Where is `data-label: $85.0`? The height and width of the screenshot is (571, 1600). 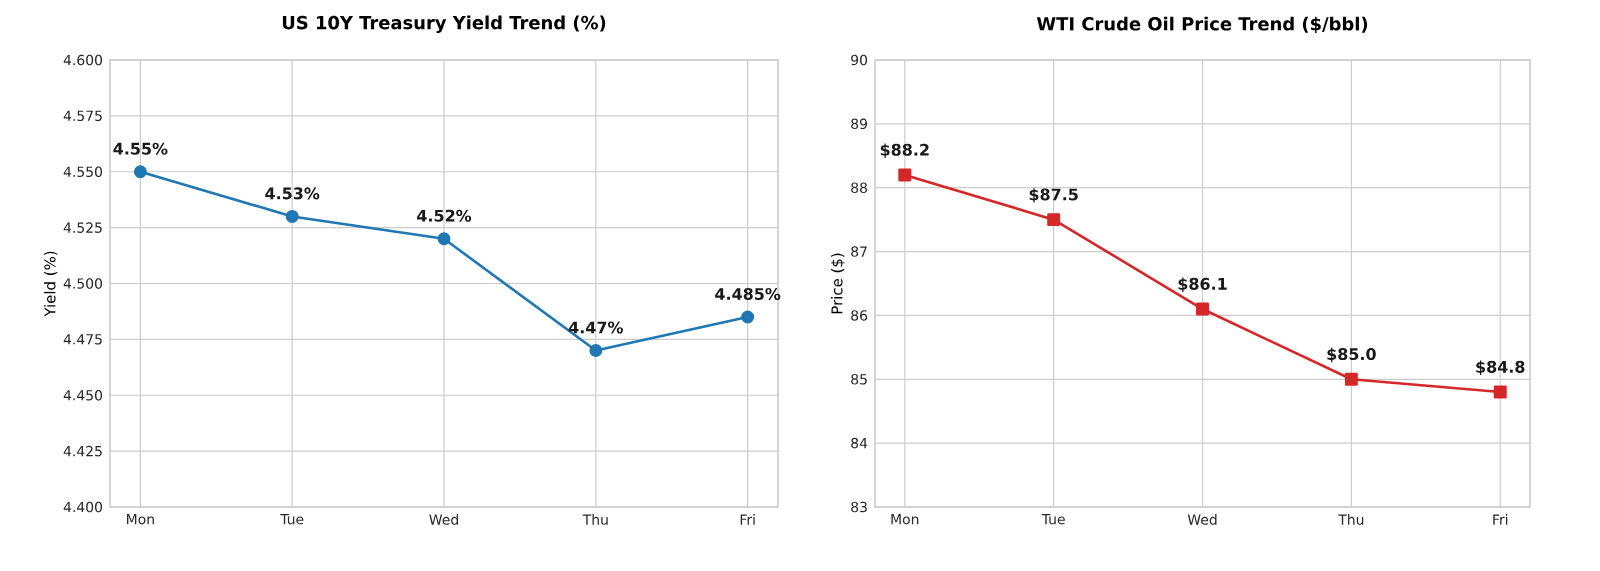 data-label: $85.0 is located at coordinates (1351, 355).